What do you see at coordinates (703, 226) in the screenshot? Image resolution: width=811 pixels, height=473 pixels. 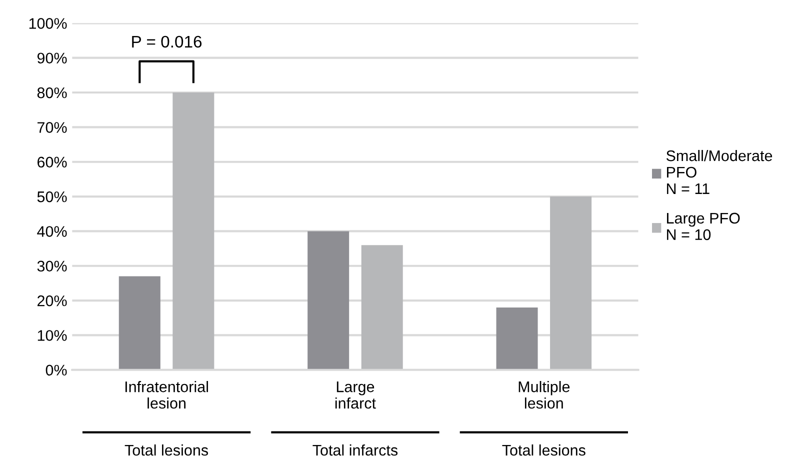 I see `legend-label: Large PFO N = 10` at bounding box center [703, 226].